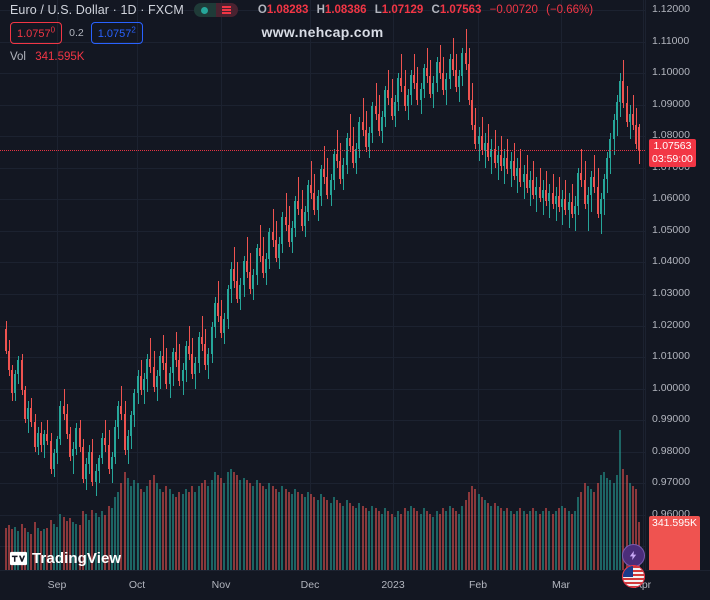 Image resolution: width=710 pixels, height=600 pixels. Describe the element at coordinates (393, 585) in the screenshot. I see `time-axis-label: 2023` at that location.